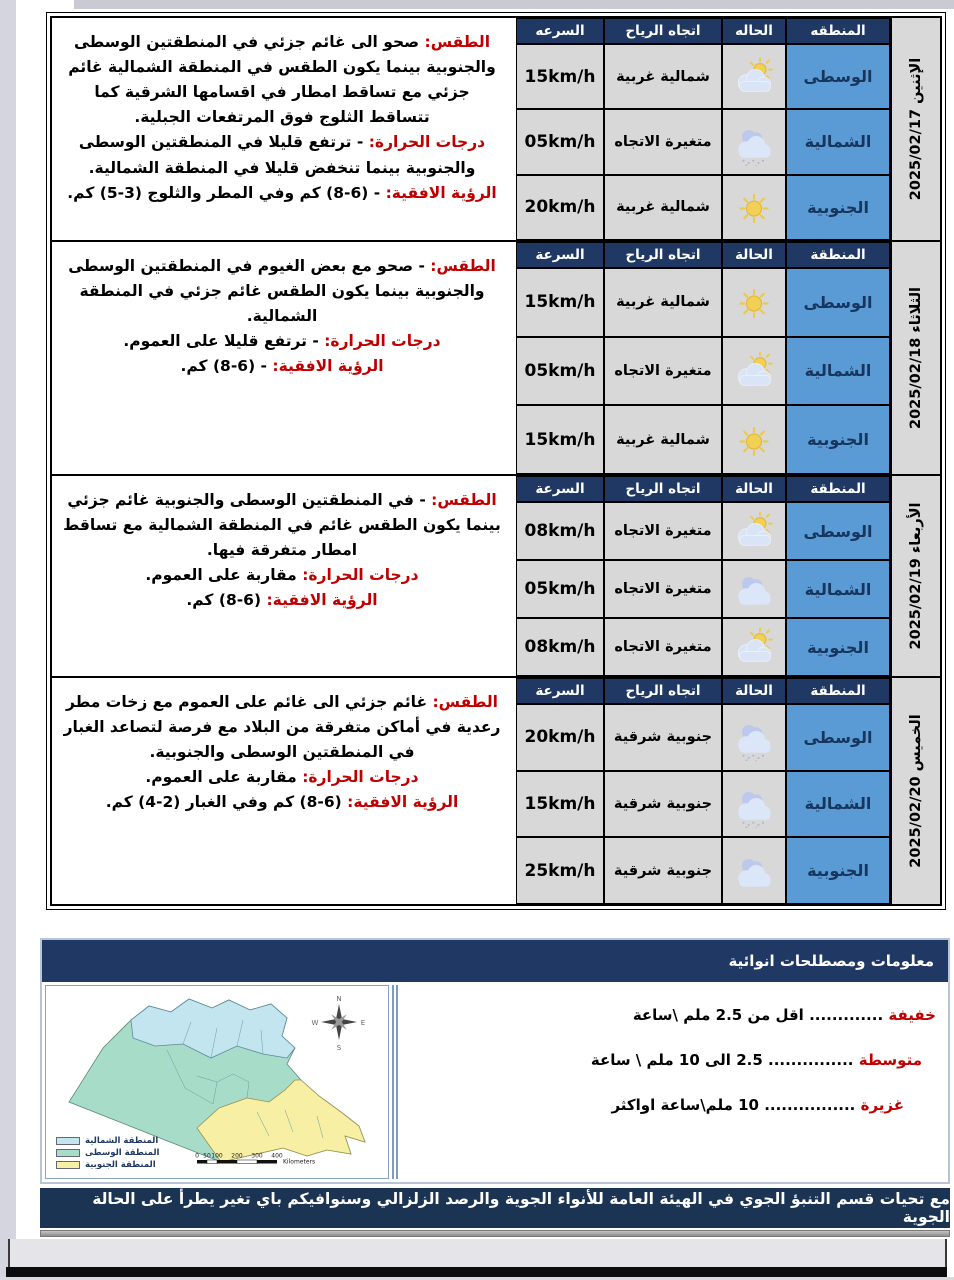 Image resolution: width=954 pixels, height=1280 pixels. I want to click on scan-black-edge, so click(476, 1272).